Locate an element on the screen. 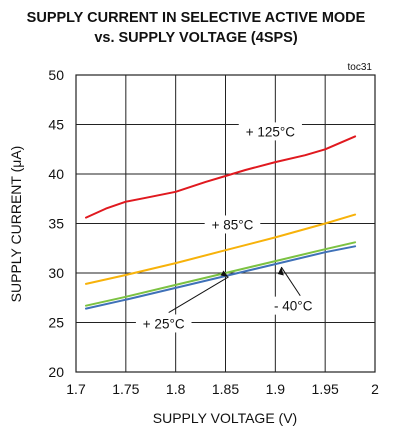  leader-lines is located at coordinates (234, 290).